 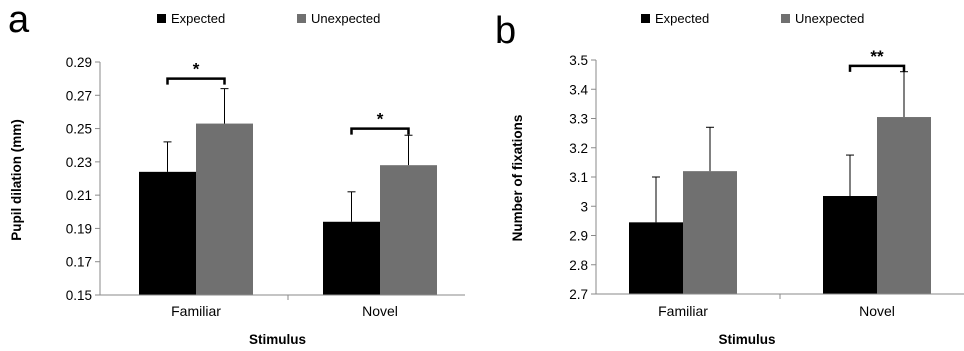 What do you see at coordinates (578, 119) in the screenshot?
I see `panel-b-y-tick-label-6: 3.3` at bounding box center [578, 119].